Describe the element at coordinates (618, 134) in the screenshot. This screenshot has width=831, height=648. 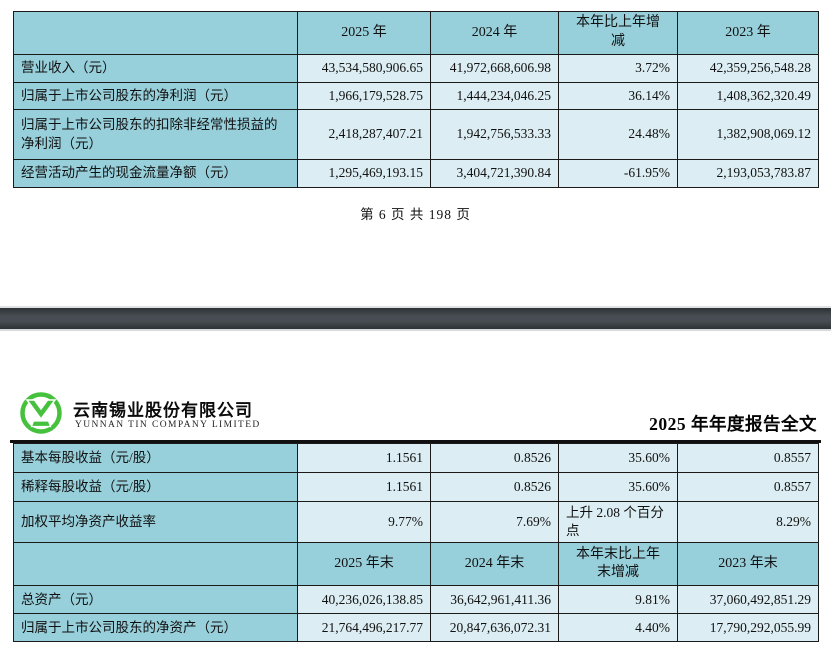
I see `value-change: 24.48%` at that location.